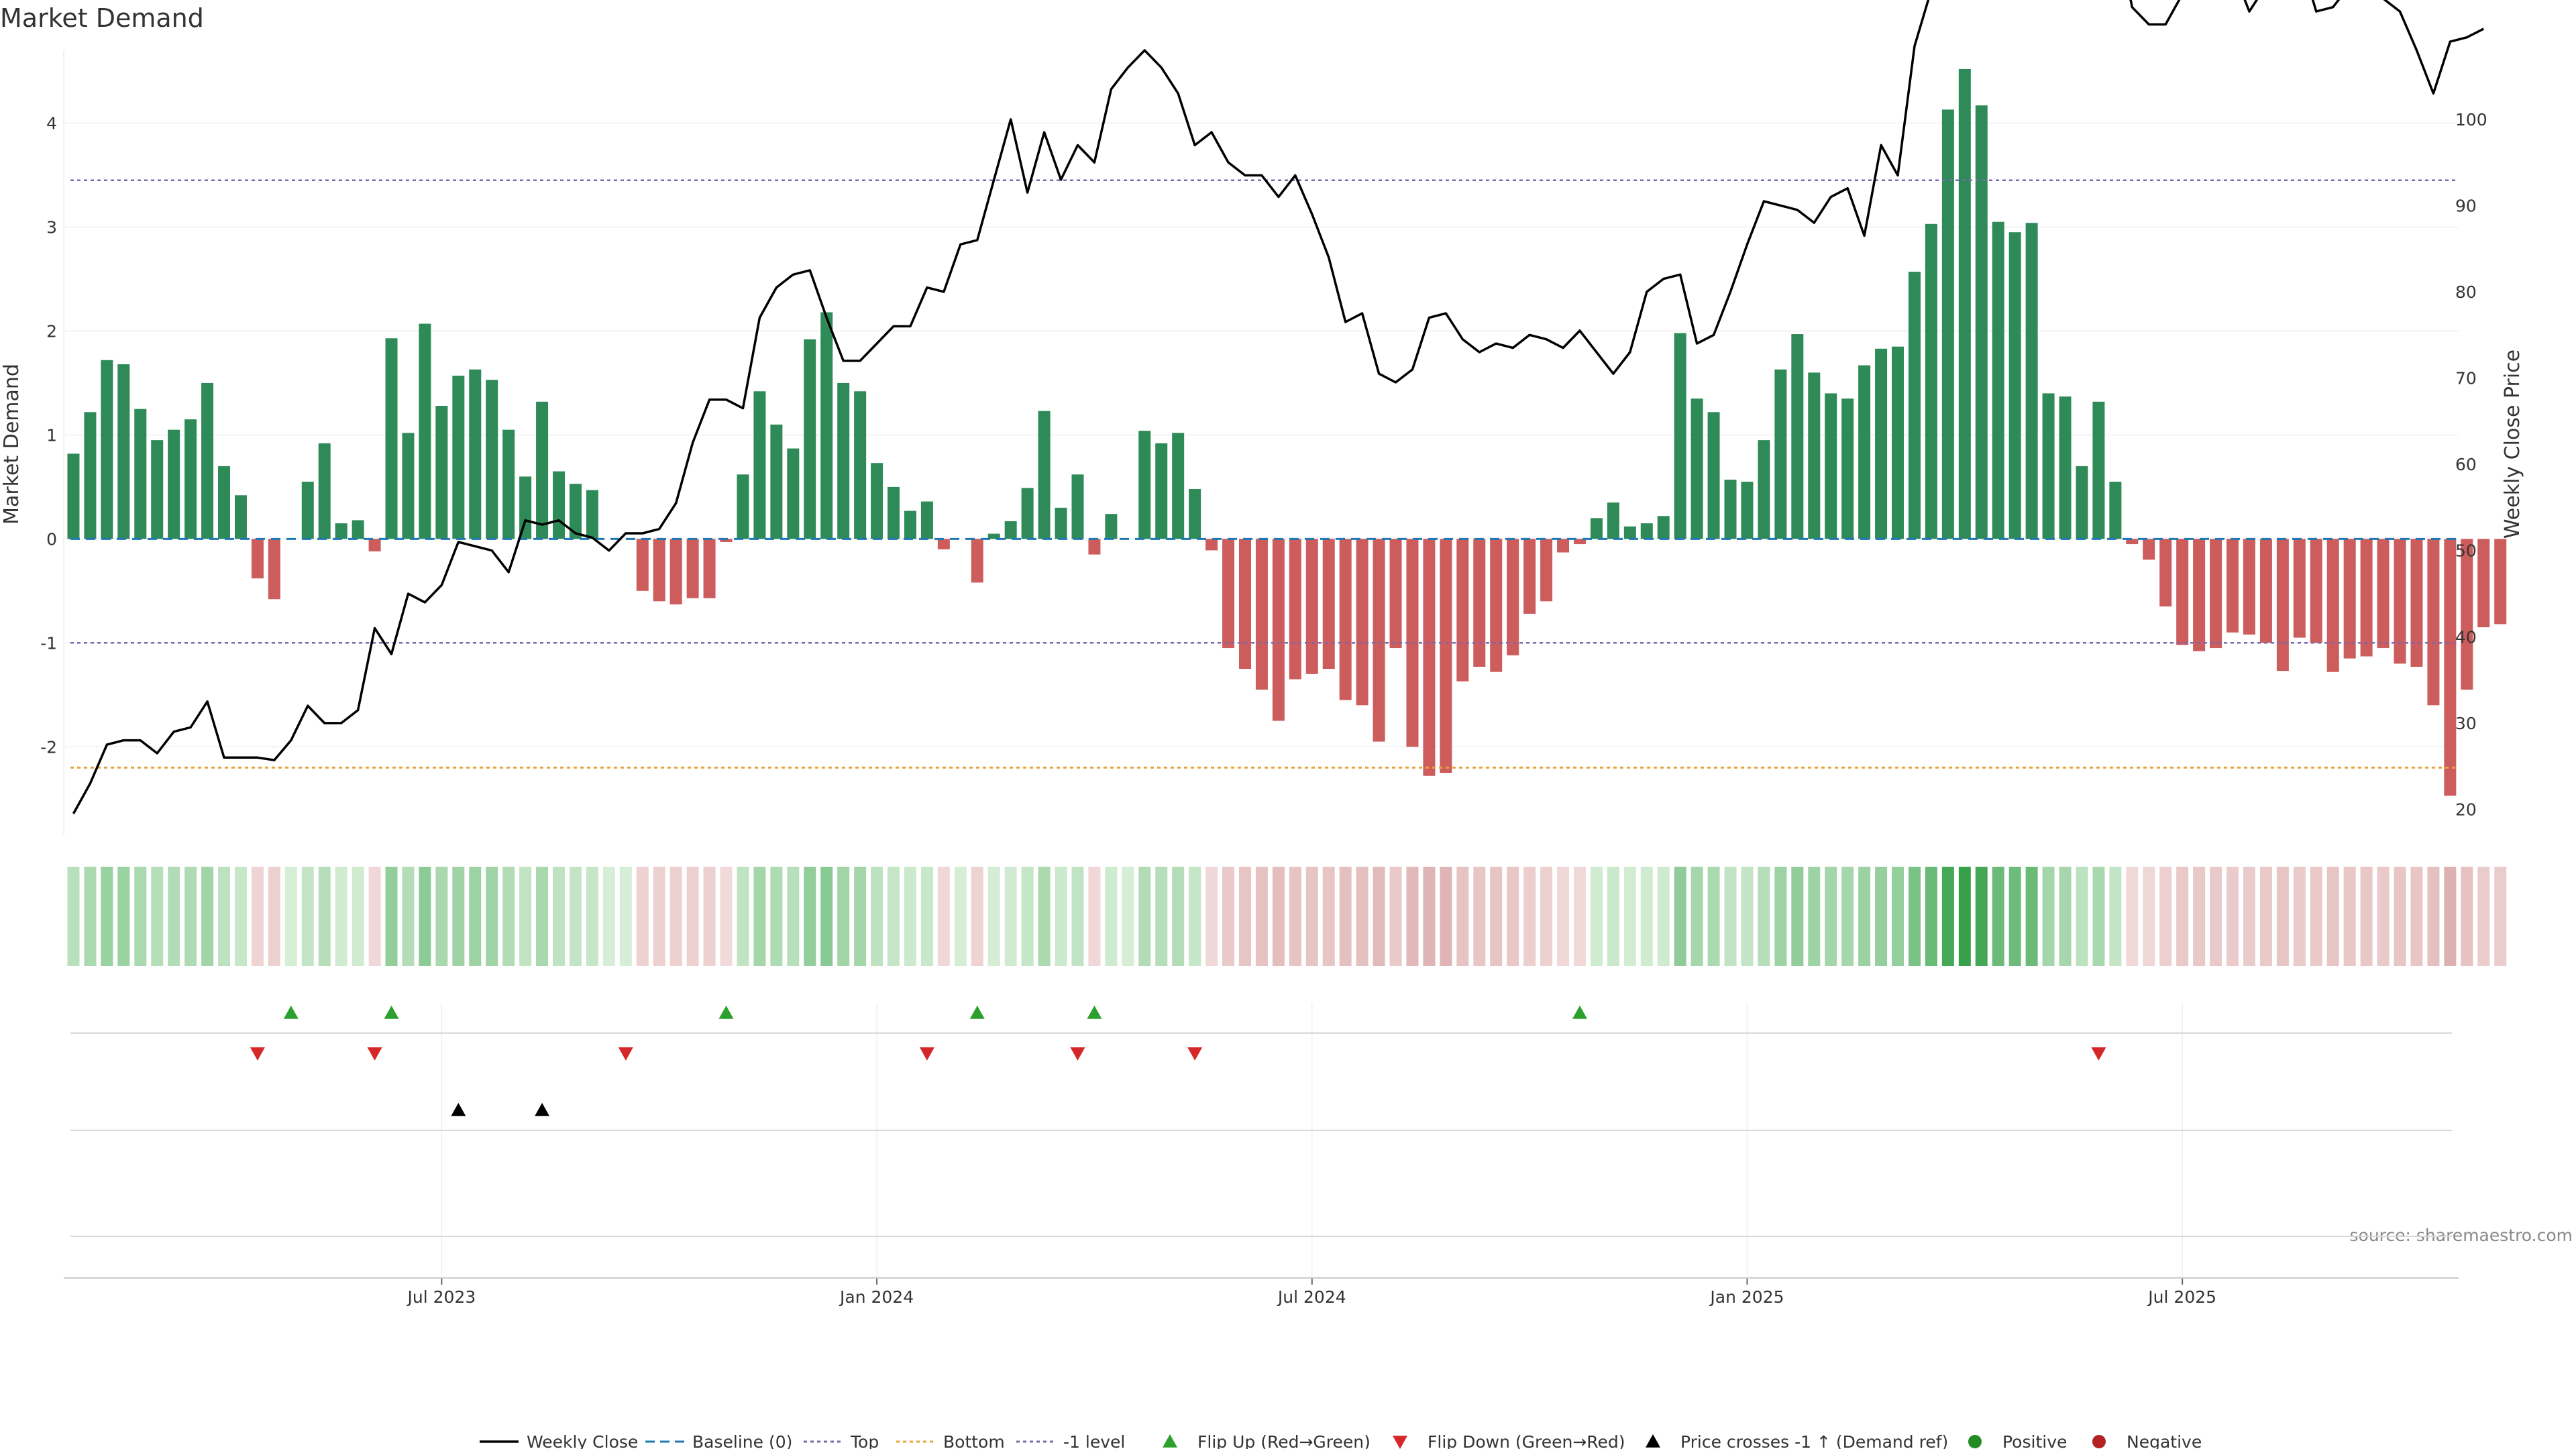 The image size is (2576, 1449). What do you see at coordinates (864, 1440) in the screenshot?
I see `legend-label: Top` at bounding box center [864, 1440].